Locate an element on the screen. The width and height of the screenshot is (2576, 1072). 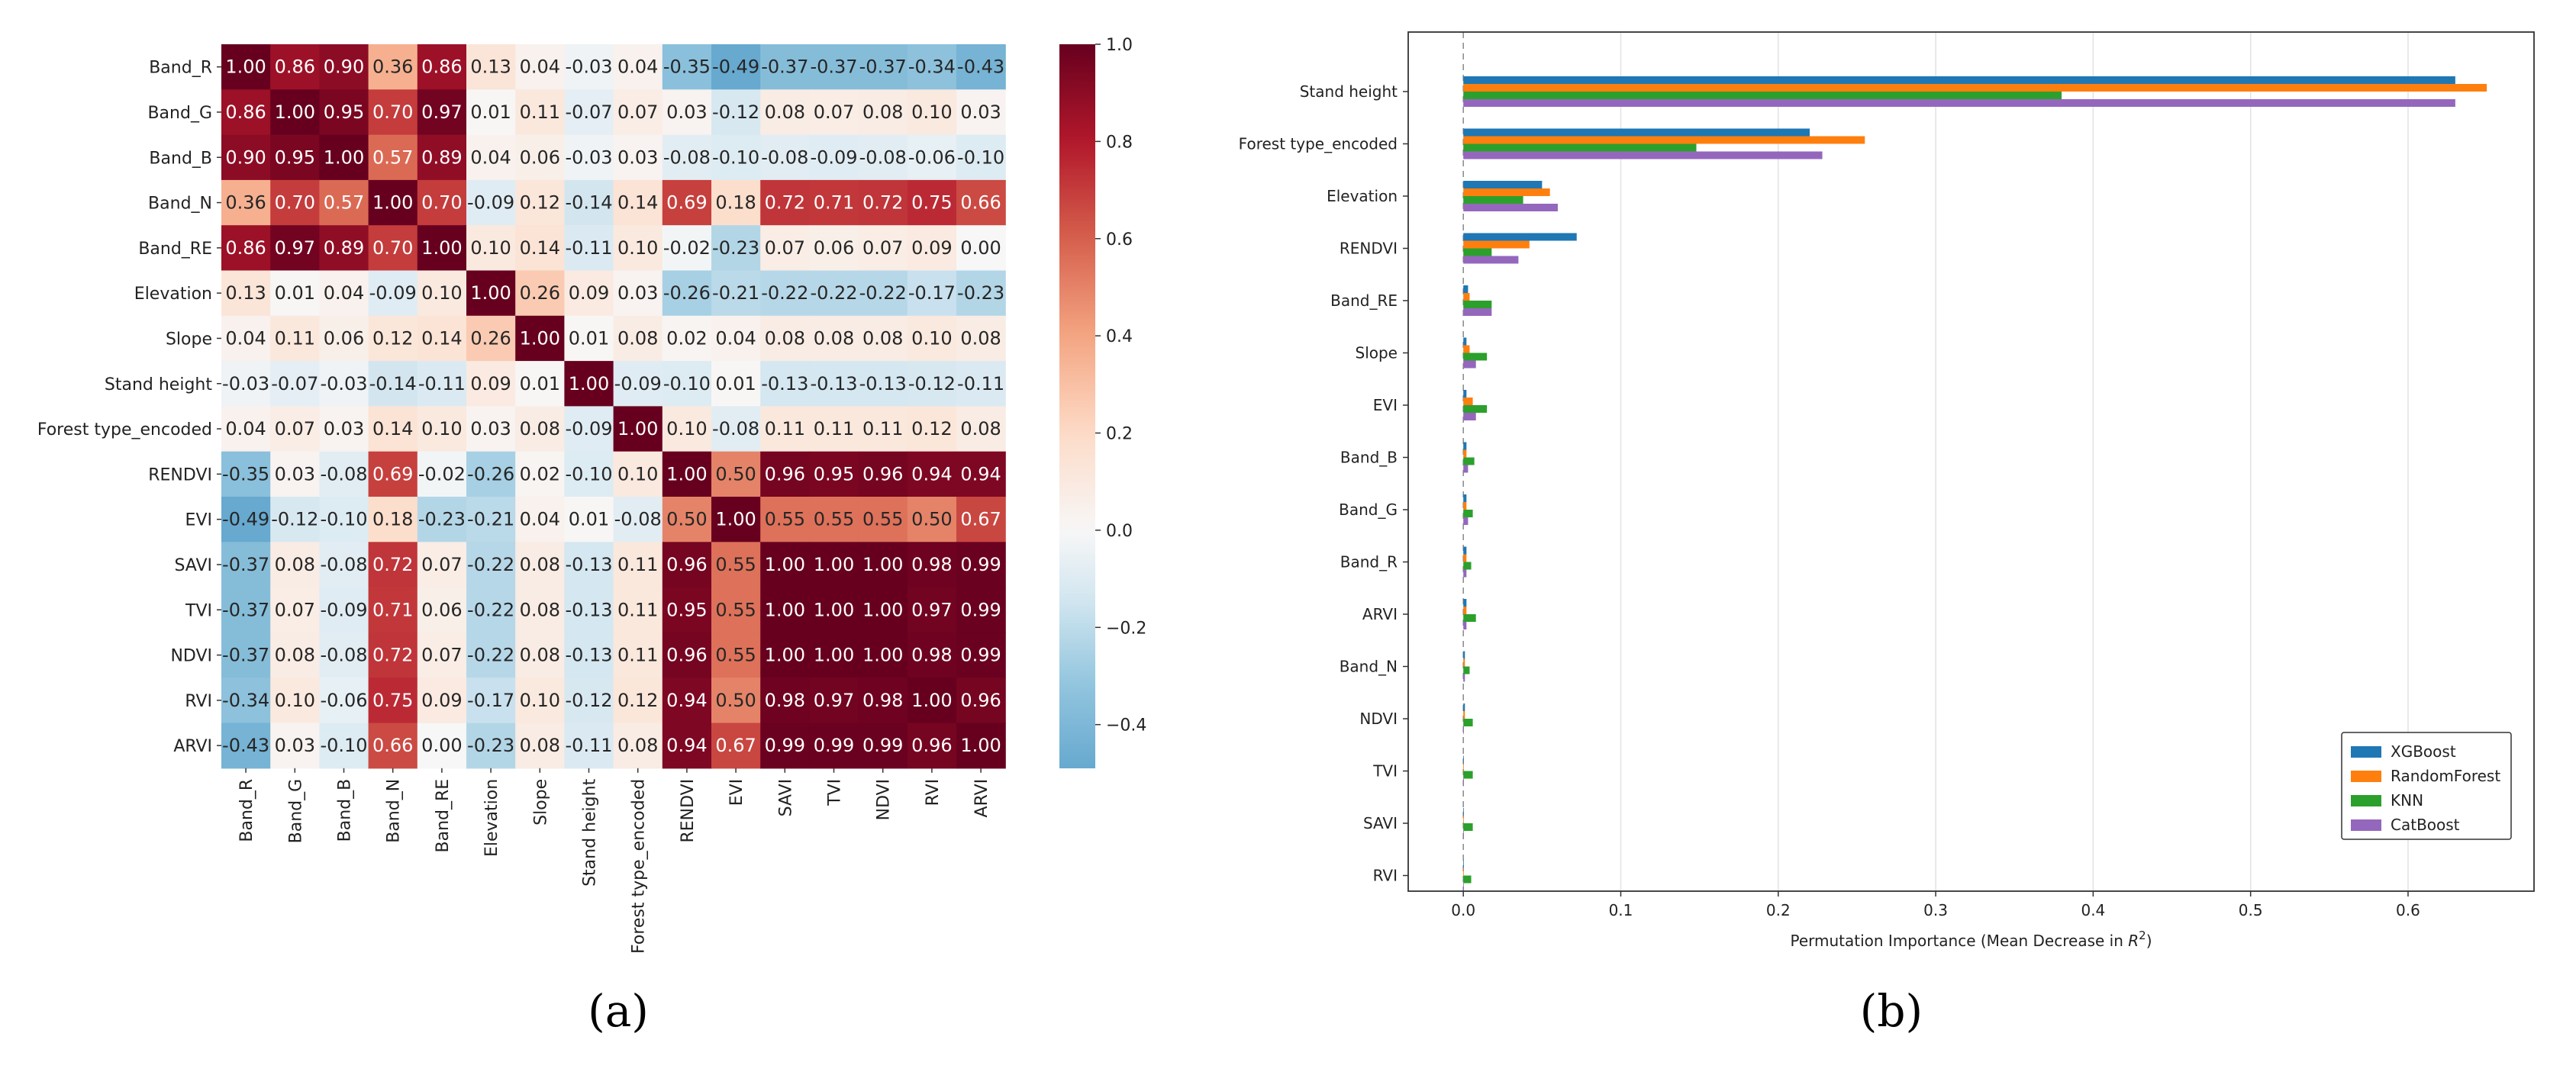
heatmap-cell-value: -0.09 is located at coordinates (638, 383).